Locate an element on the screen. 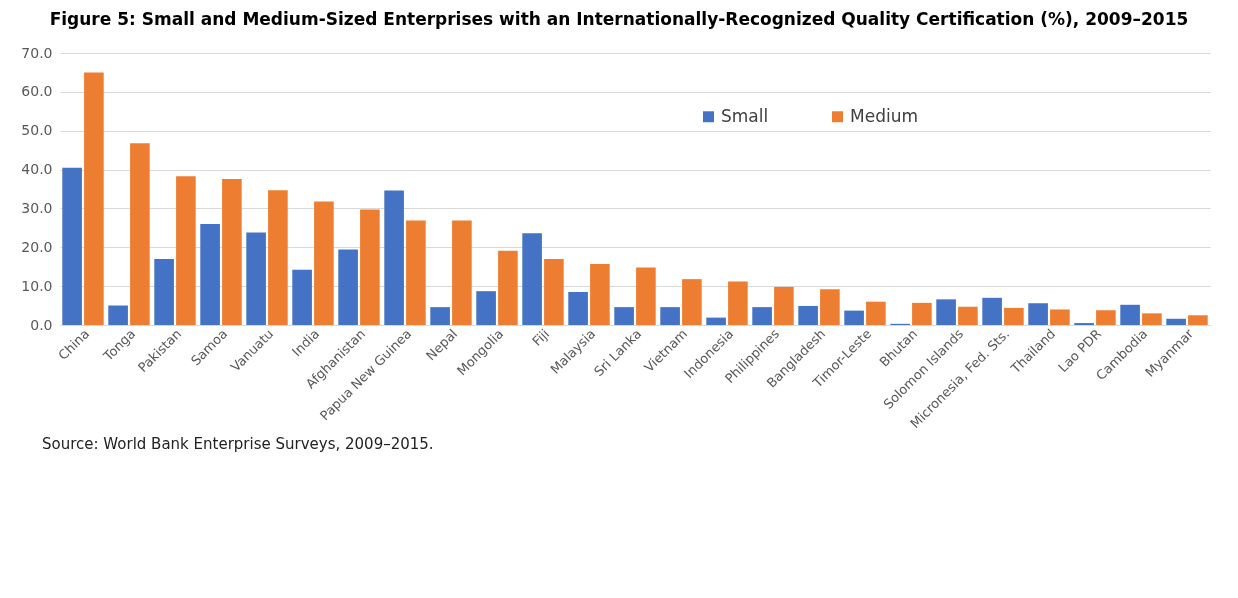 The width and height of the screenshot is (1238, 598). y-tick-label: 0.0 is located at coordinates (41, 324).